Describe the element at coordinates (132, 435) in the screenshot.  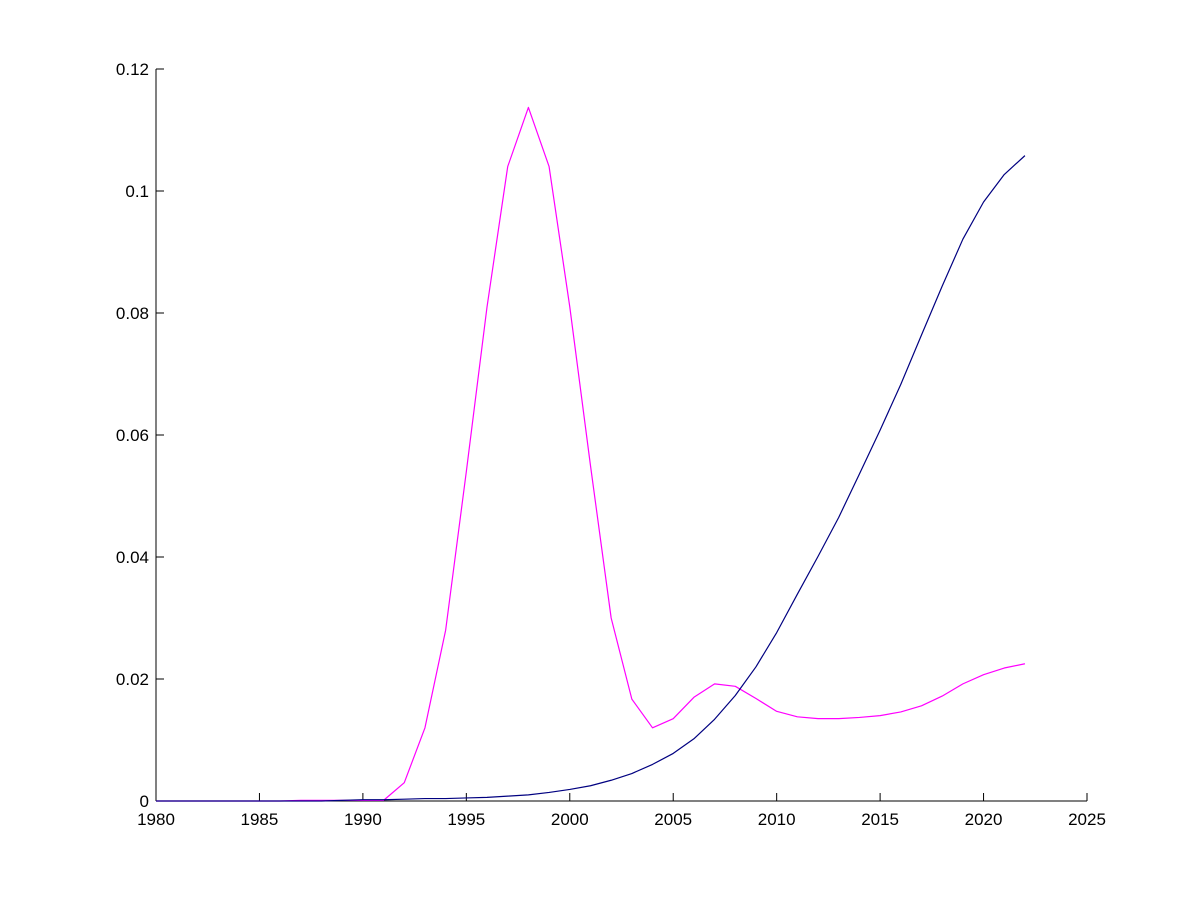
I see `y-tick-label: 0.06` at that location.